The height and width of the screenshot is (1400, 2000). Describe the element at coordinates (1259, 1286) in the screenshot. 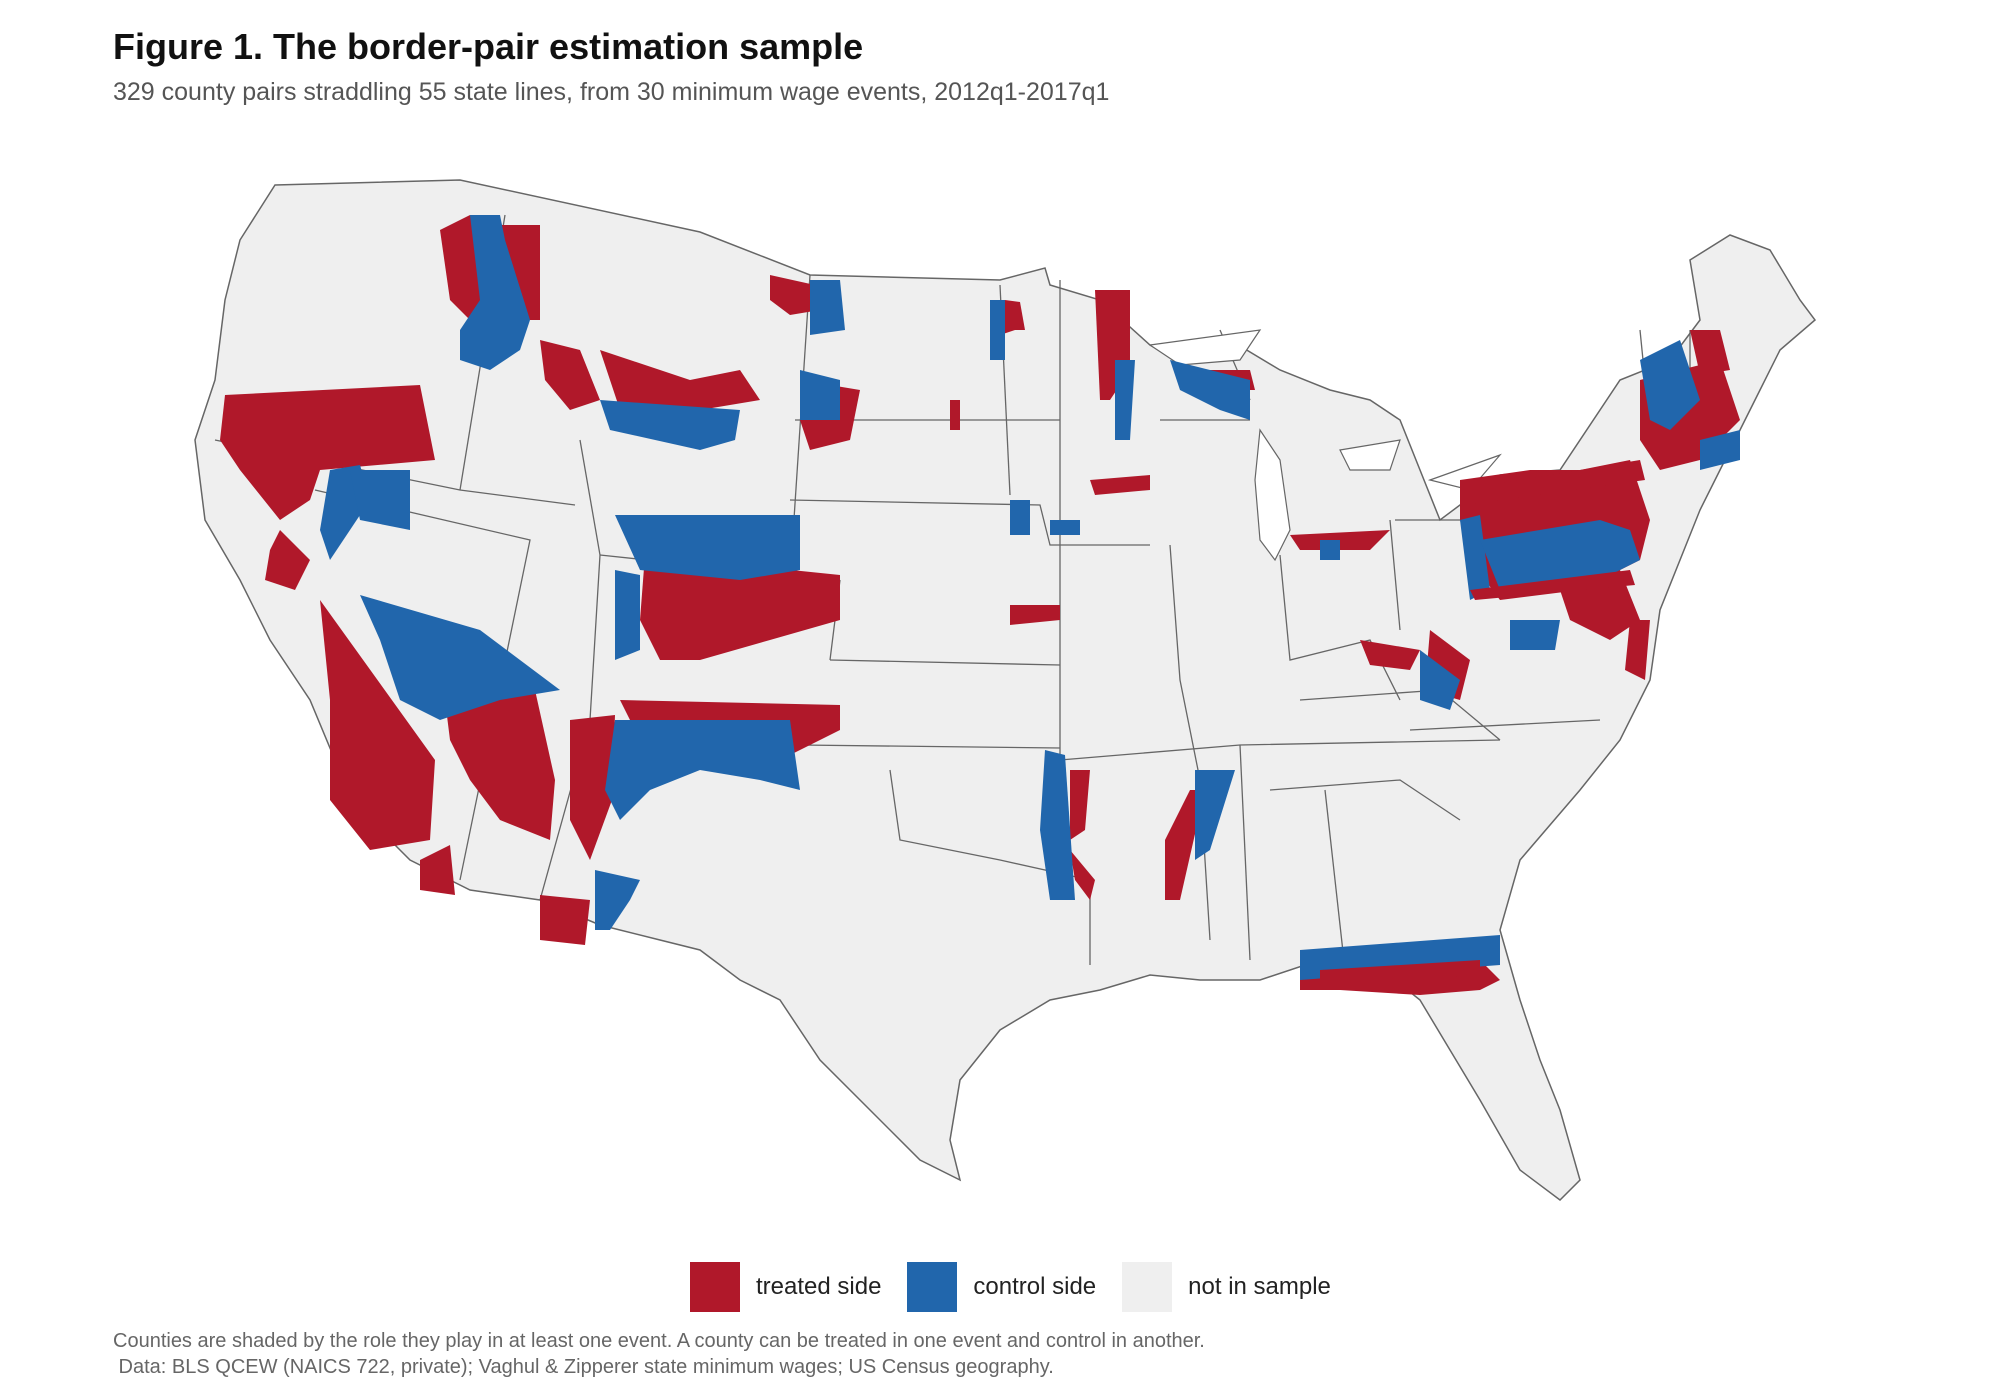

I see `legend-label-not-in-sample: not in sample` at that location.